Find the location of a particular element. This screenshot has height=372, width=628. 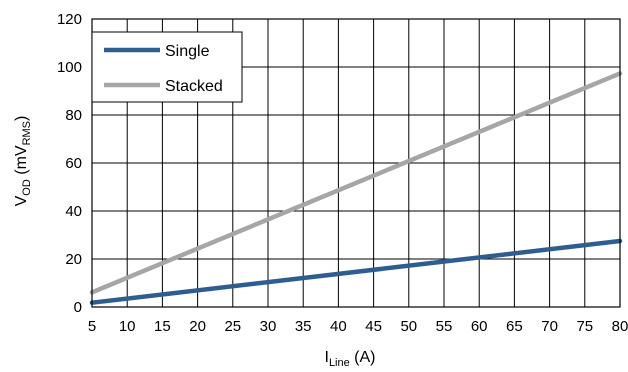

y-tick-labels: 0 20 40 60 80 100 120 is located at coordinates (69, 163).